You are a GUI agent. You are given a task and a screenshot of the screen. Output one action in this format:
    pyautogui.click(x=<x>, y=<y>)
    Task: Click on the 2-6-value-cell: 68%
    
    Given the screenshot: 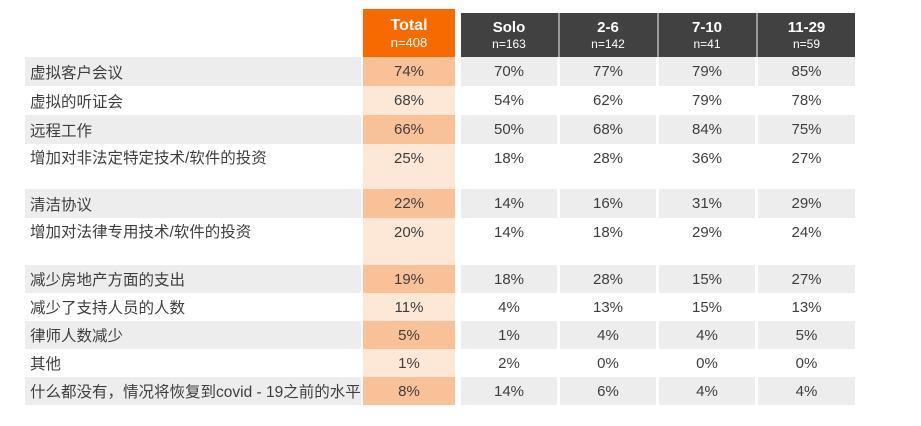 What is the action you would take?
    pyautogui.click(x=608, y=129)
    